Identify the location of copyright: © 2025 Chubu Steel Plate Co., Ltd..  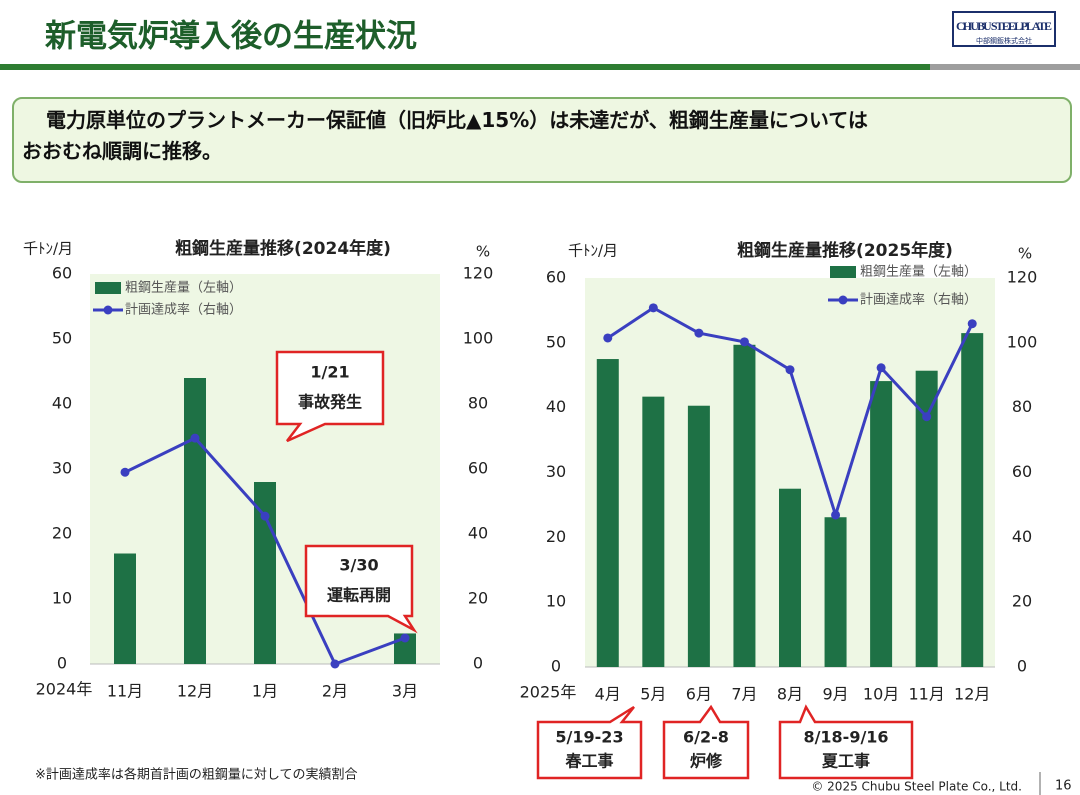
(916, 787).